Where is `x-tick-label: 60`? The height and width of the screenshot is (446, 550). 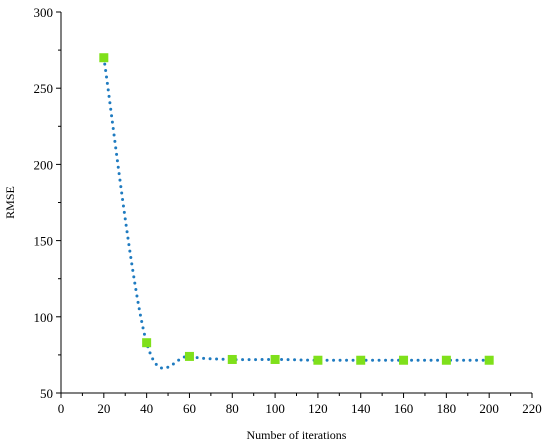
x-tick-label: 60 is located at coordinates (189, 408).